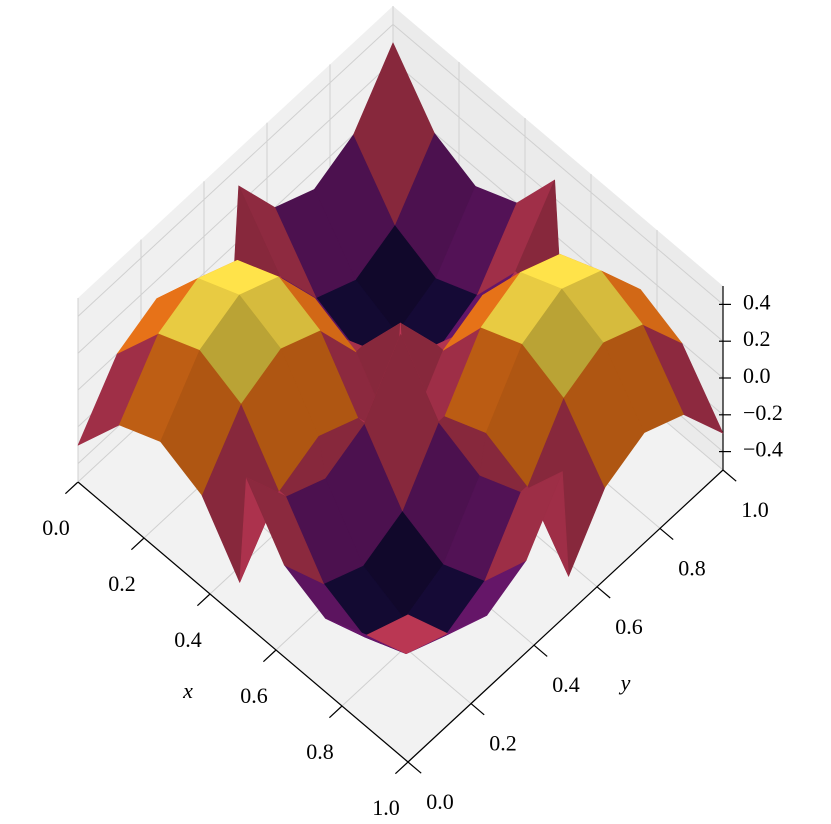 The width and height of the screenshot is (831, 824). I want to click on x-tick-label: 1.0, so click(386, 807).